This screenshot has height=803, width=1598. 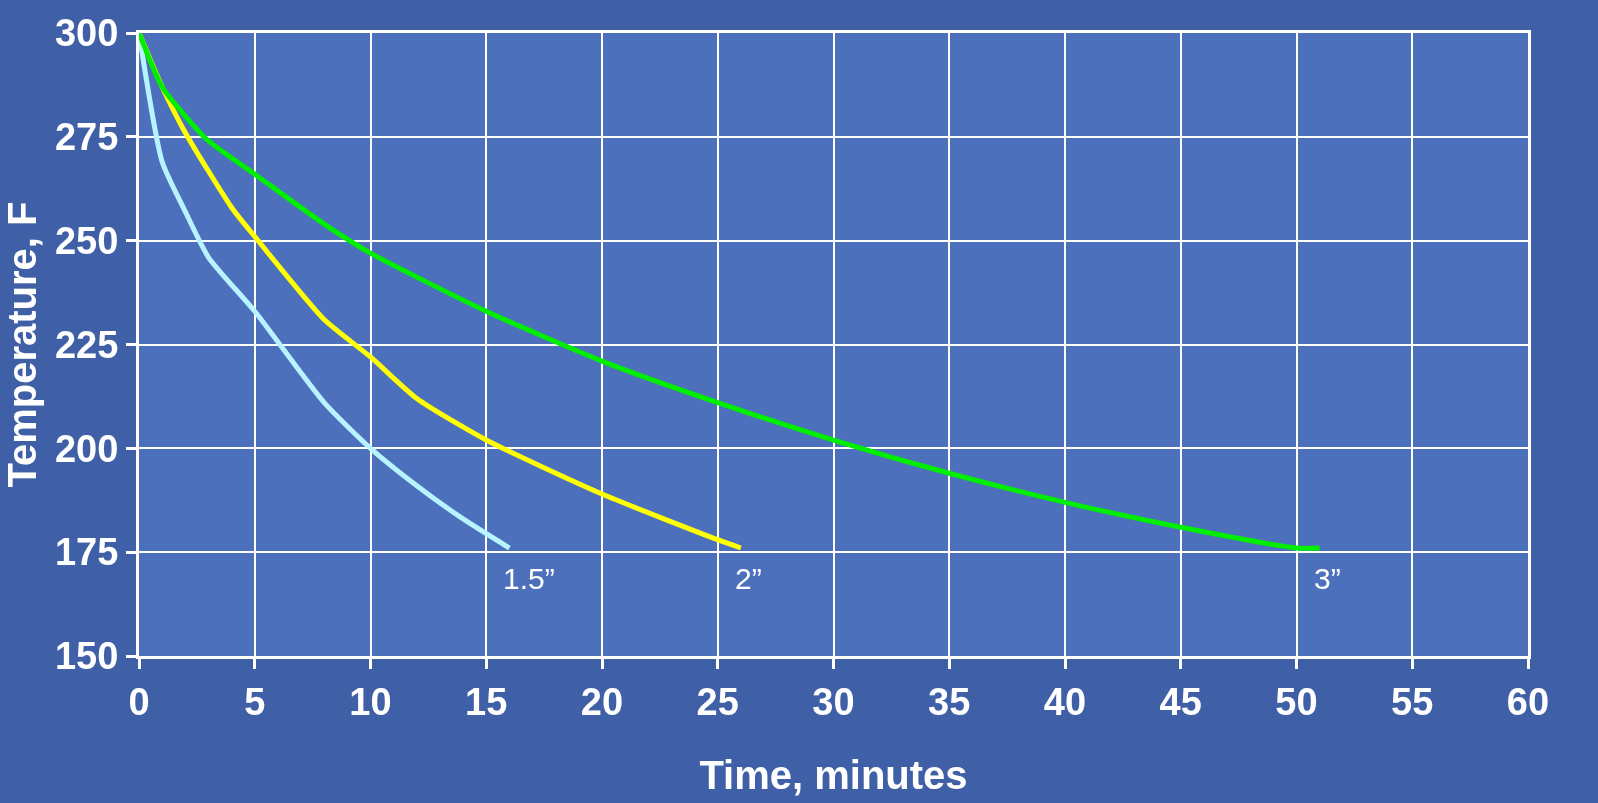 I want to click on x-tick-label: 10, so click(x=370, y=701).